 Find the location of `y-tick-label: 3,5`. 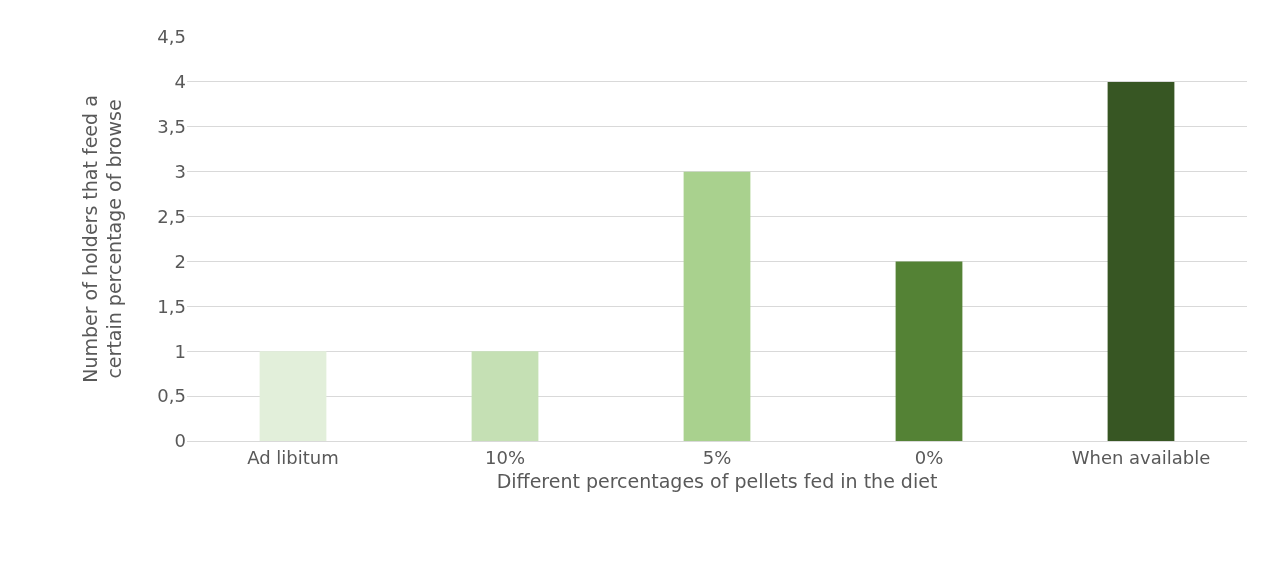

y-tick-label: 3,5 is located at coordinates (171, 127).